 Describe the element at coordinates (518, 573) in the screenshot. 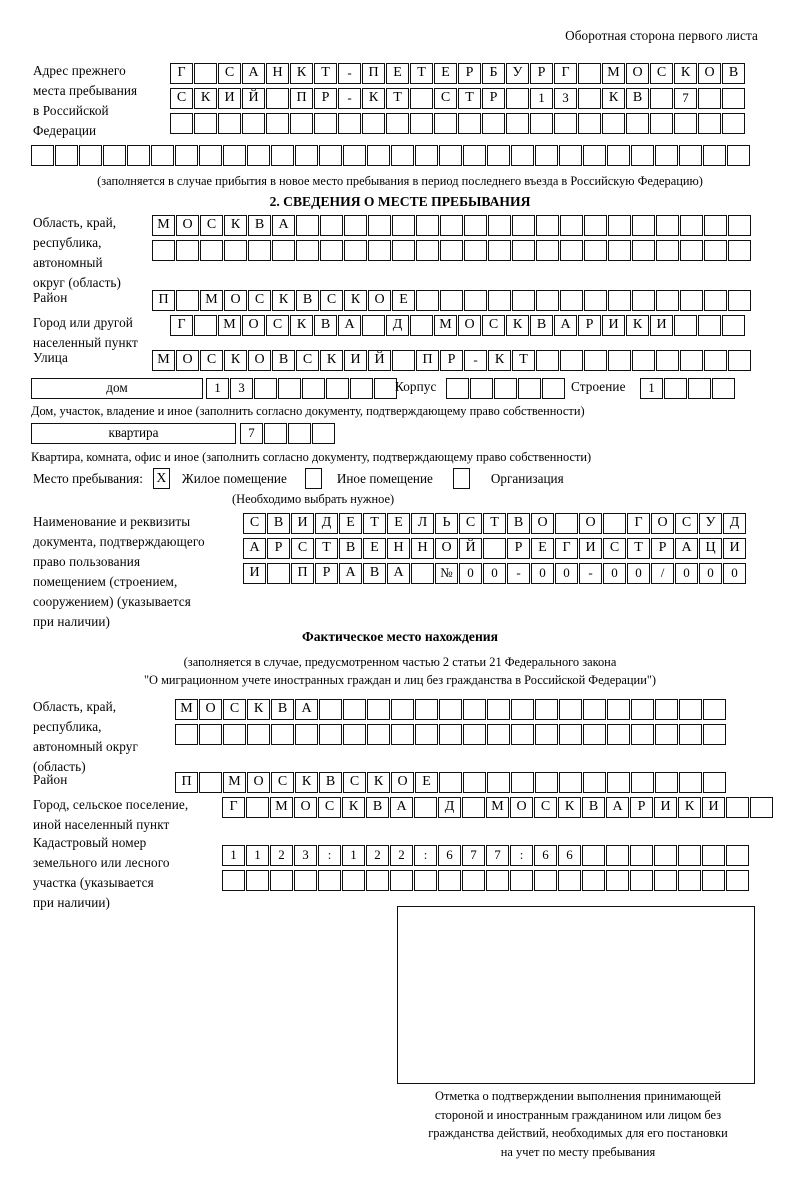

I see `form-cell: -` at that location.